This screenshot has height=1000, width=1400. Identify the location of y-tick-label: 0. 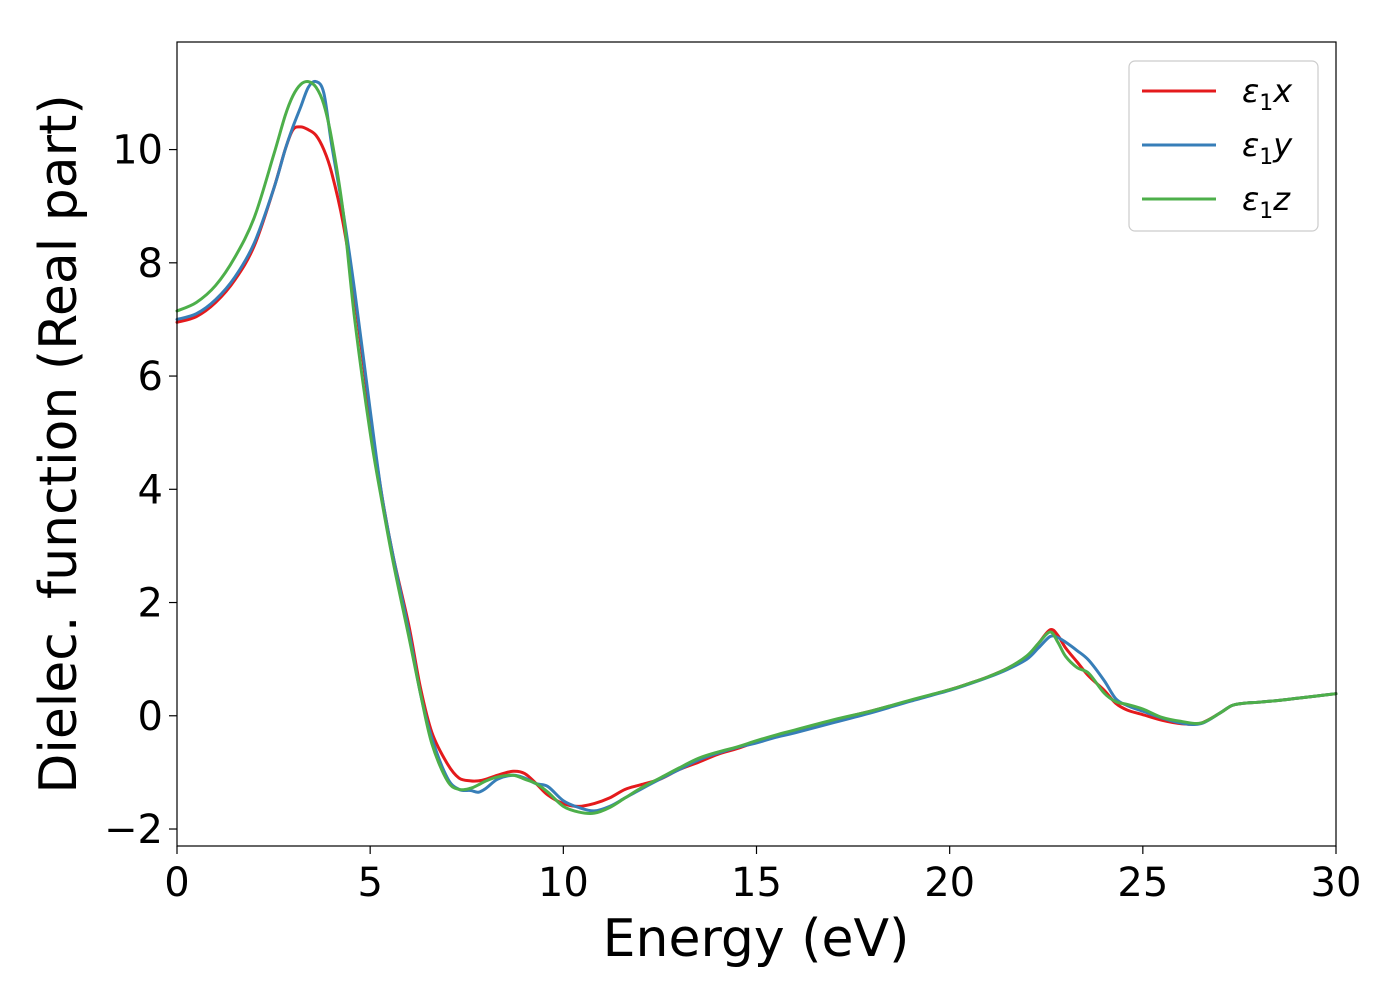
(150, 717).